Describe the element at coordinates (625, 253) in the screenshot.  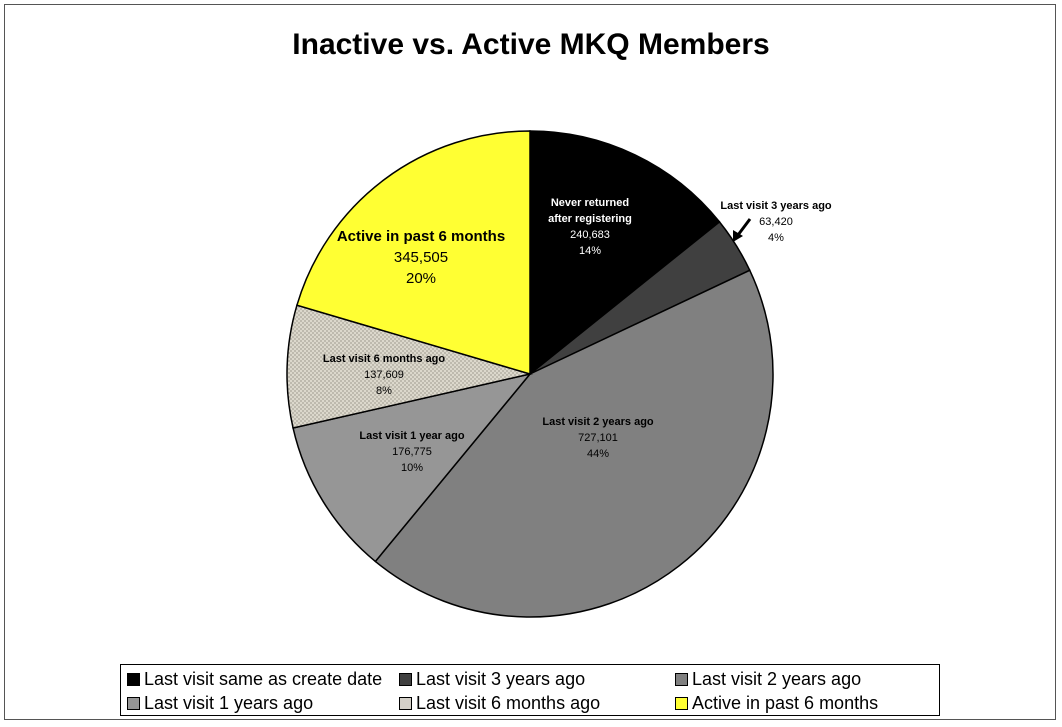
I see `pie-slice-last-visit-same-as-create-date` at that location.